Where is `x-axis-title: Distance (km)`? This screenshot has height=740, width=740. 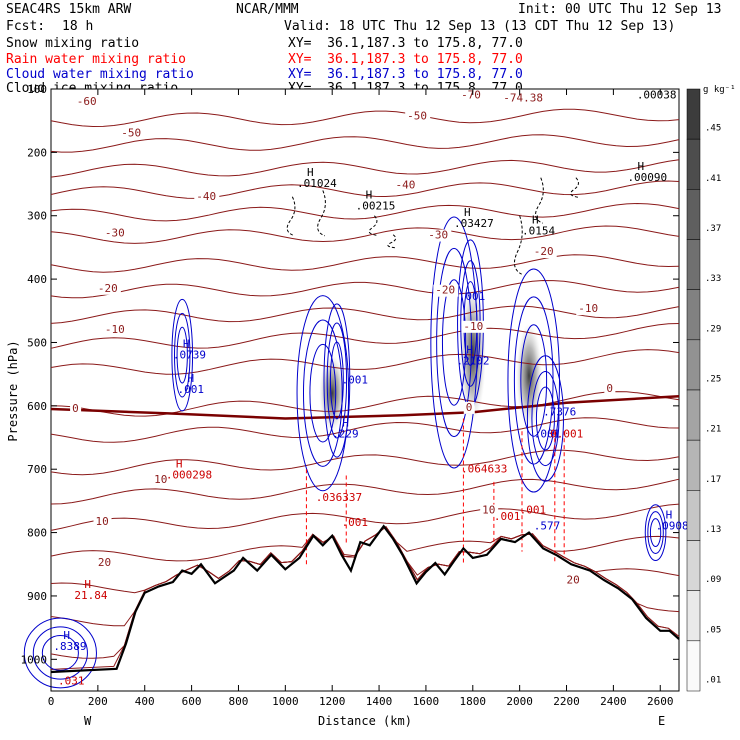
x-axis-title: Distance (km) is located at coordinates (365, 721).